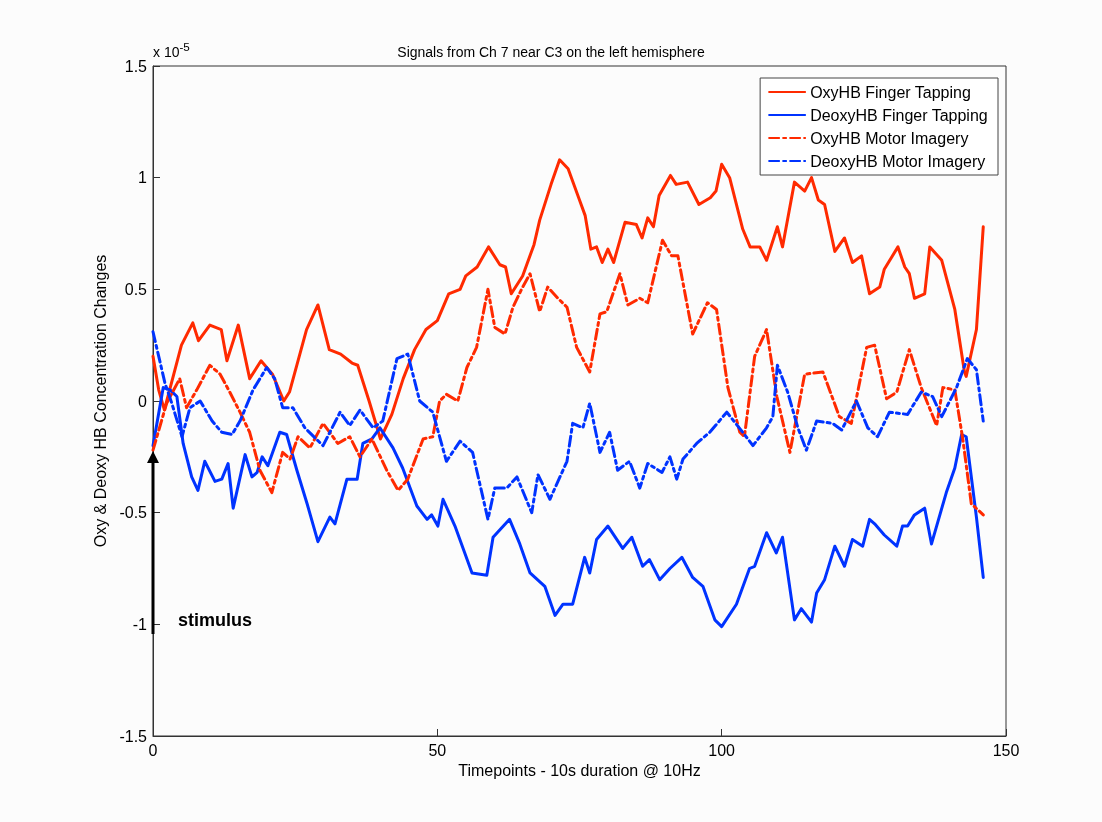 The image size is (1102, 822). Describe the element at coordinates (133, 736) in the screenshot. I see `y-tick-label: -1.5` at that location.